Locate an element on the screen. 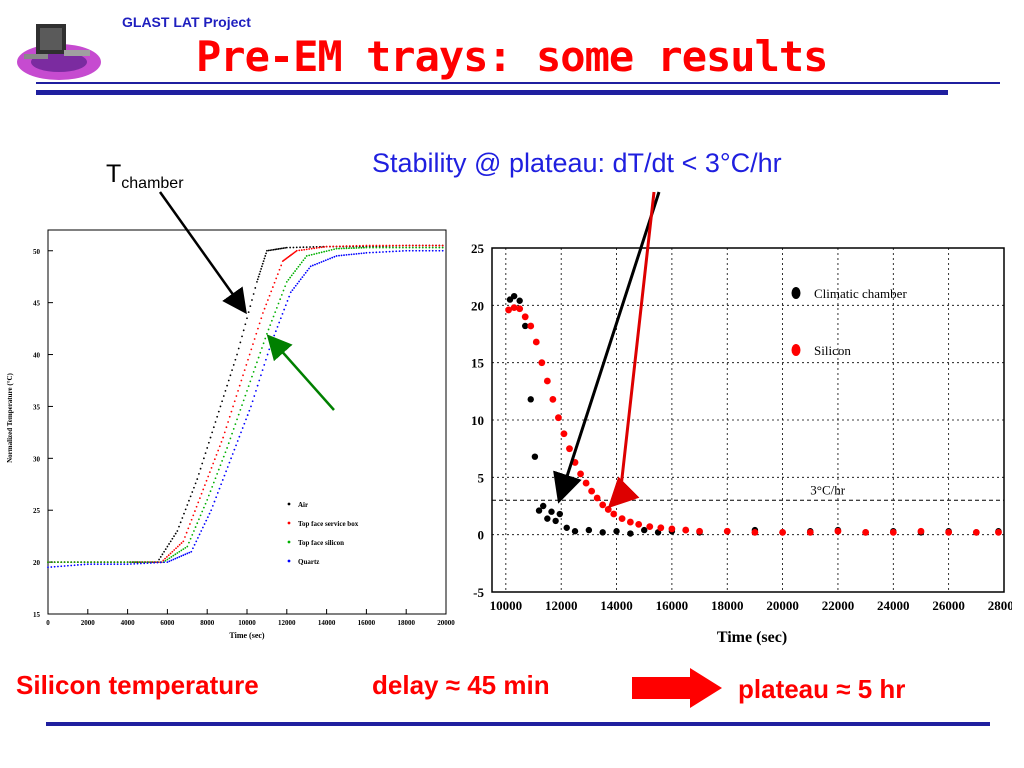  t-chamber-arrow is located at coordinates (202, 253).